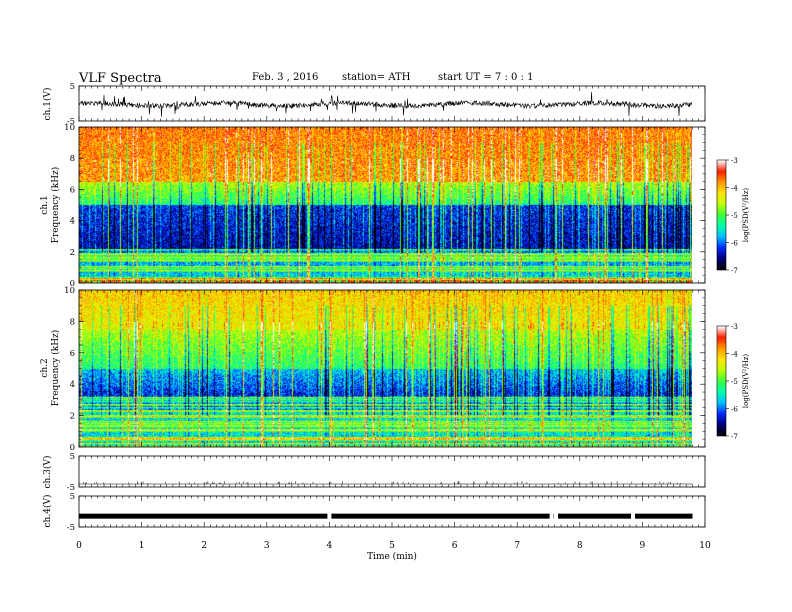 The height and width of the screenshot is (612, 792). Describe the element at coordinates (267, 546) in the screenshot. I see `x-tick-label: 3` at that location.